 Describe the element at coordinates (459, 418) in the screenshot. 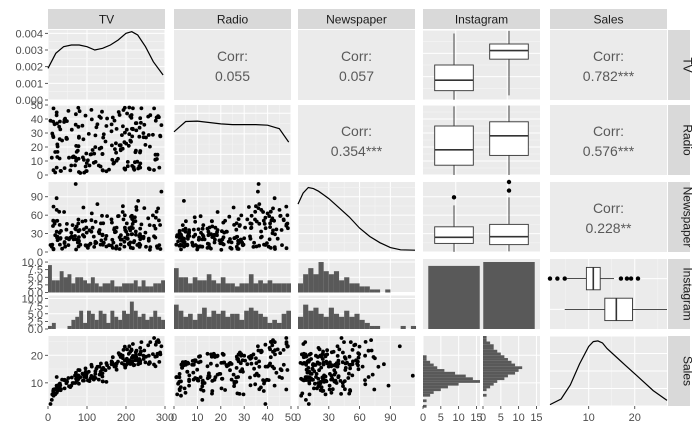

I see `column-tick-label: 10` at that location.